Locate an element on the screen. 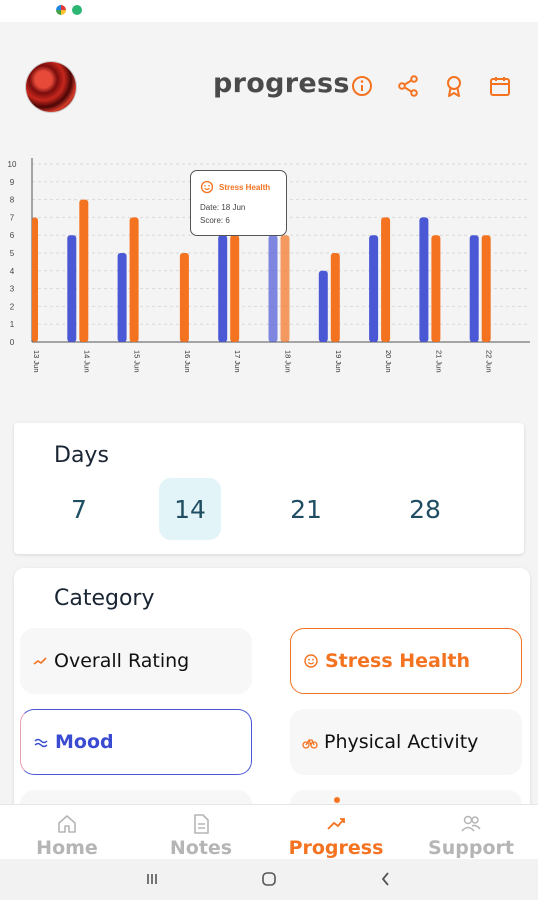  y-tick-label: 10 is located at coordinates (12, 164).